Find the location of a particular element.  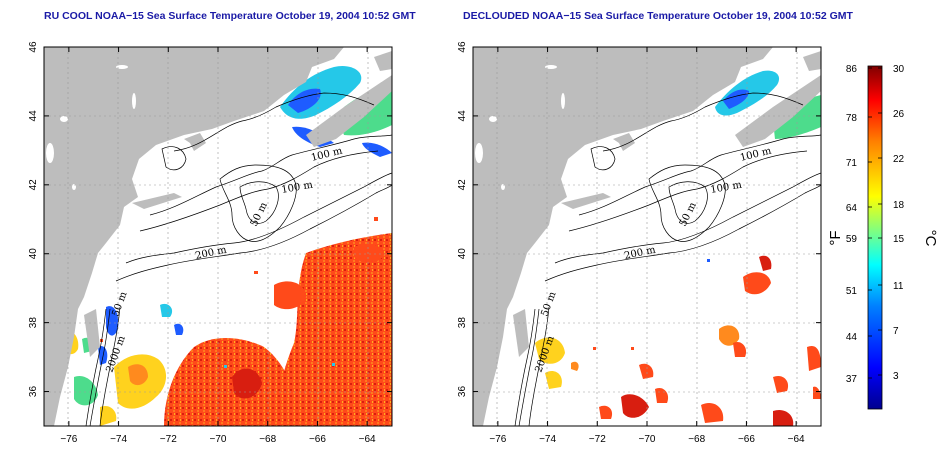

left-lon-label: −66 is located at coordinates (317, 439).